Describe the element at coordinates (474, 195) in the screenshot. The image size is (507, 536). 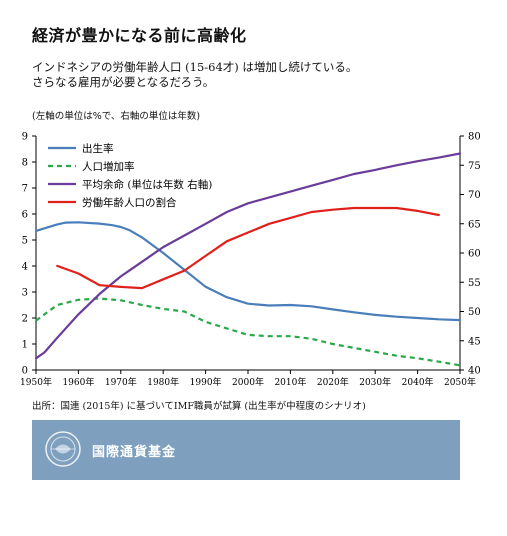
I see `y-right-tick-label: 70` at that location.